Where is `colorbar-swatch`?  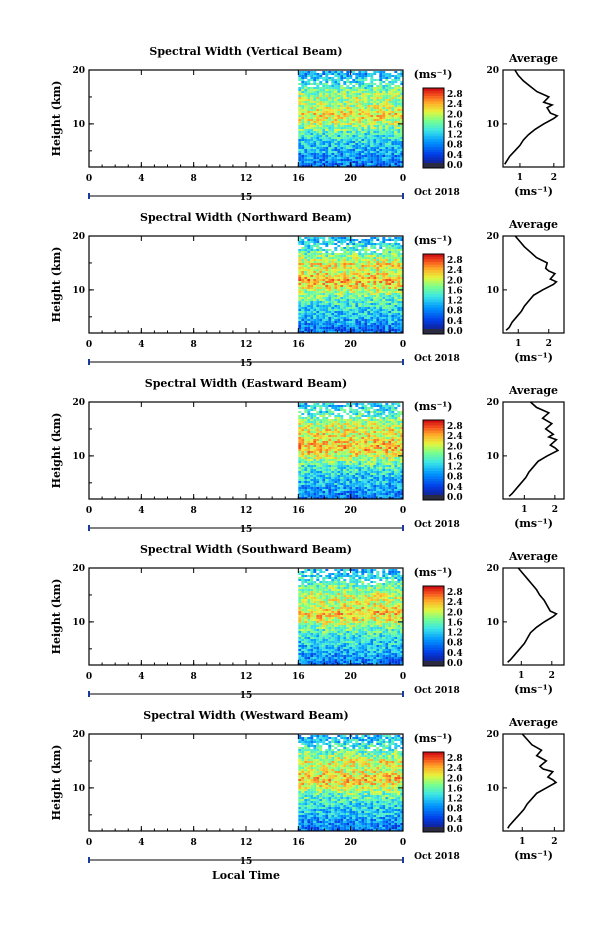 colorbar-swatch is located at coordinates (433, 288).